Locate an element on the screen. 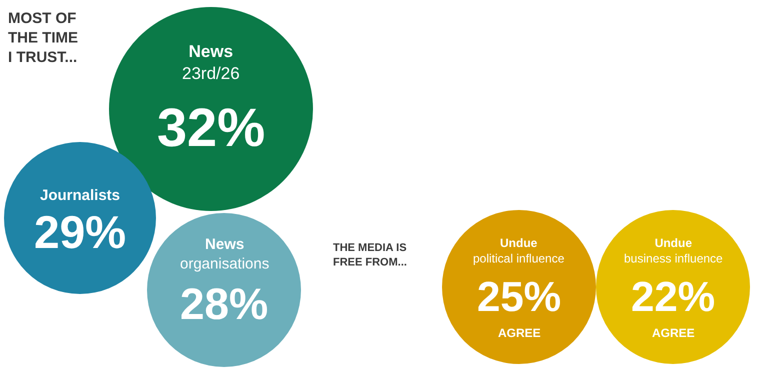  data-label: 32% is located at coordinates (211, 128).